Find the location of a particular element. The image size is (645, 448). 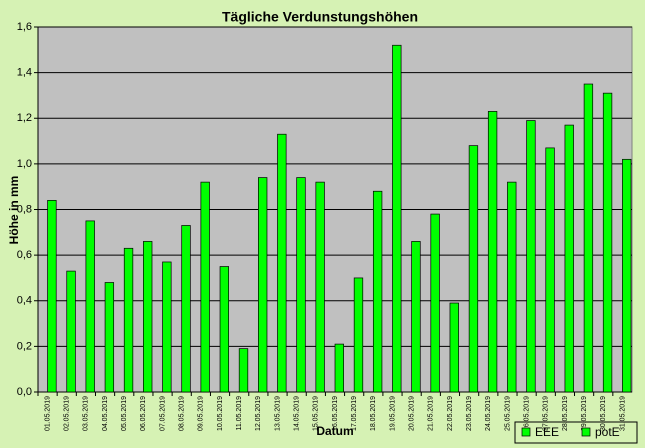

x-tick-label: 06.05.2019 is located at coordinates (143, 413).